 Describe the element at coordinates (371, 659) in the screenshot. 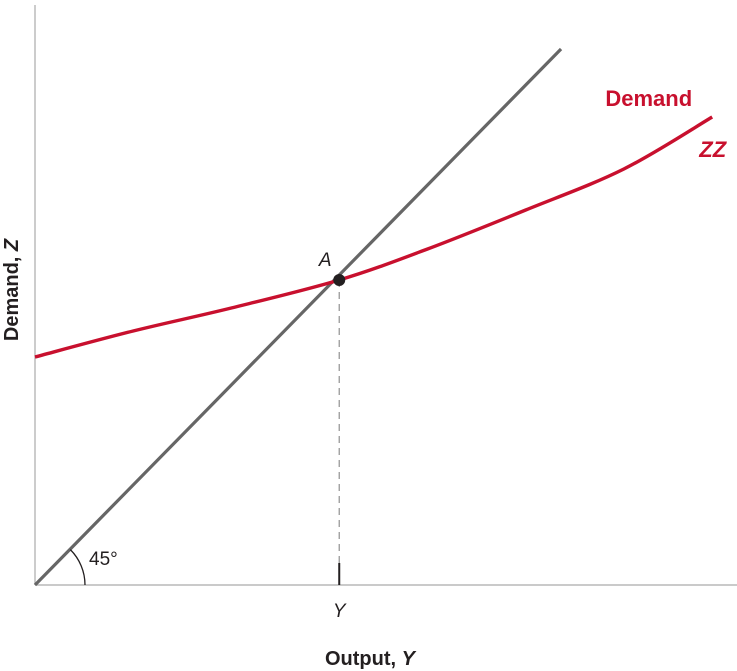

I see `x-axis-title: Output, Y` at that location.